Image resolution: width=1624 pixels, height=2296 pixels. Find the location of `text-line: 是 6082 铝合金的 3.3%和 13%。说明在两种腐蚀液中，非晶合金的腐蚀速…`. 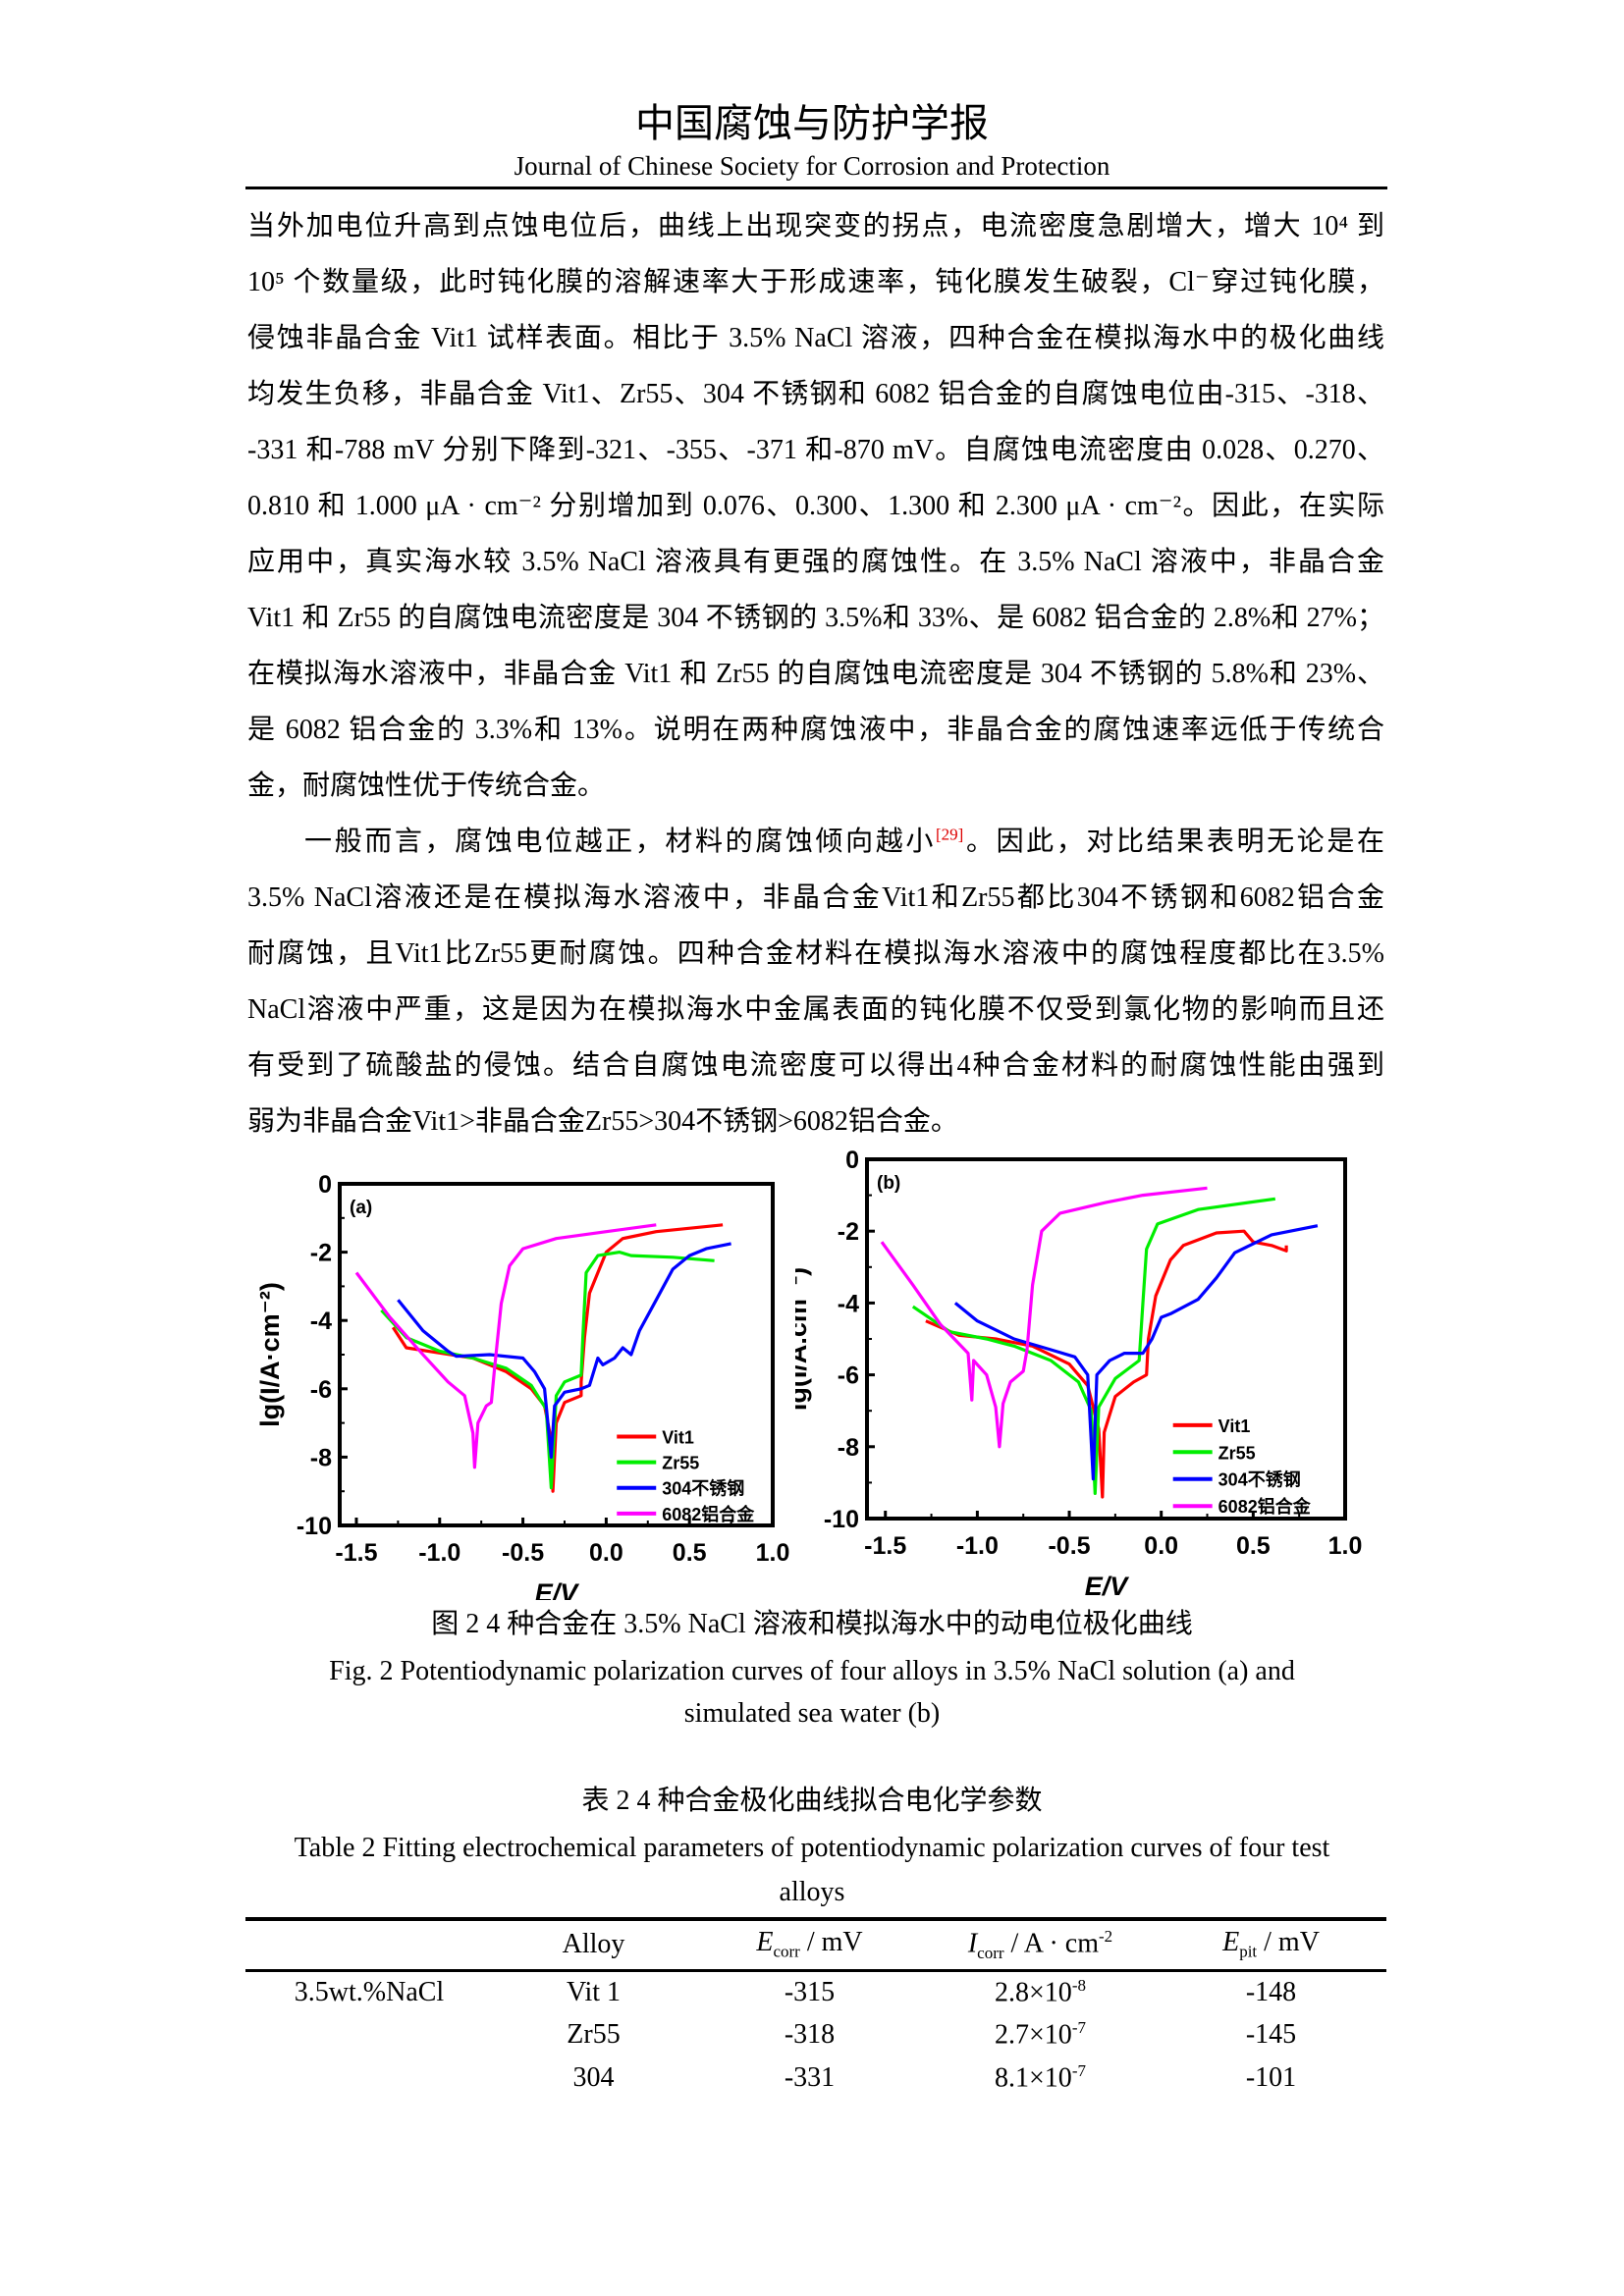

text-line: 是 6082 铝合金的 3.3%和 13%。说明在两种腐蚀液中，非晶合金的腐蚀速… is located at coordinates (815, 730).